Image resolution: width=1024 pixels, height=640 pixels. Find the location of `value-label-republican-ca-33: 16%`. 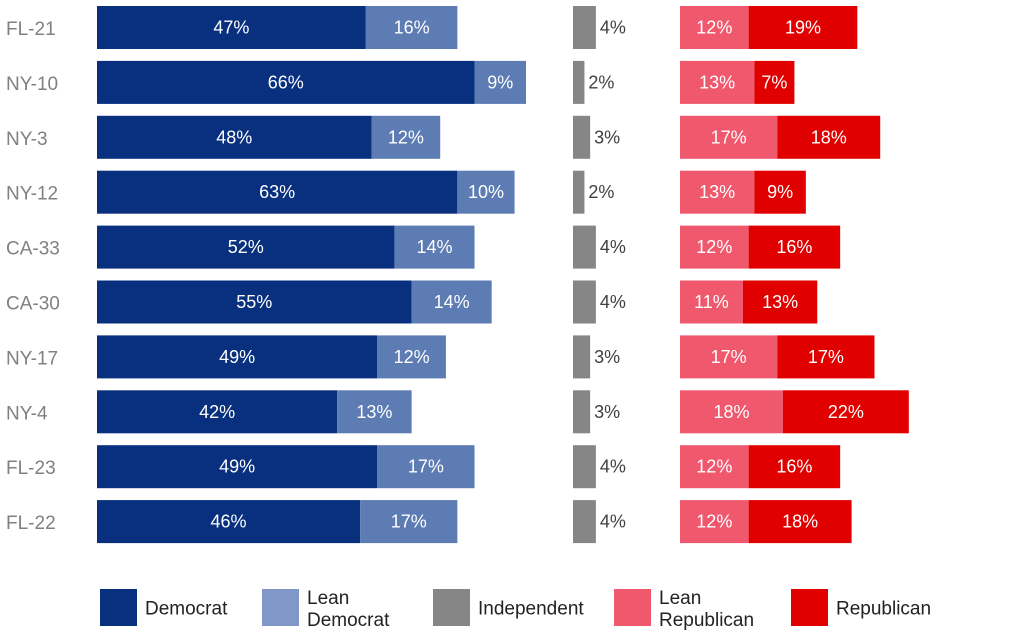

value-label-republican-ca-33: 16% is located at coordinates (794, 247).